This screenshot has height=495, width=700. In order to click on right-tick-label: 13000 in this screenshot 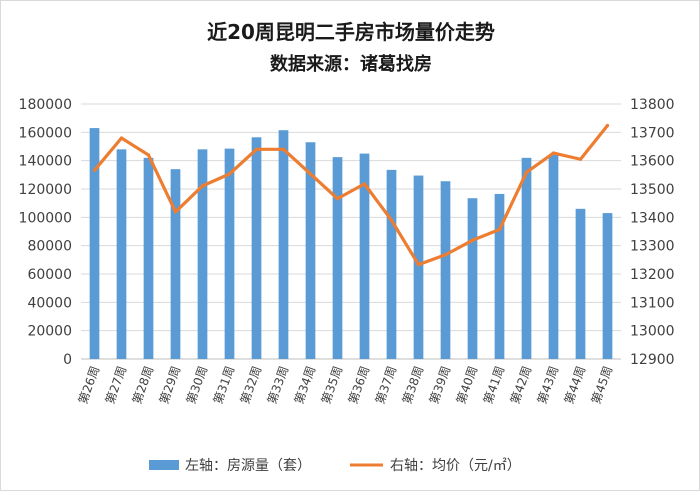, I will do `click(652, 332)`.